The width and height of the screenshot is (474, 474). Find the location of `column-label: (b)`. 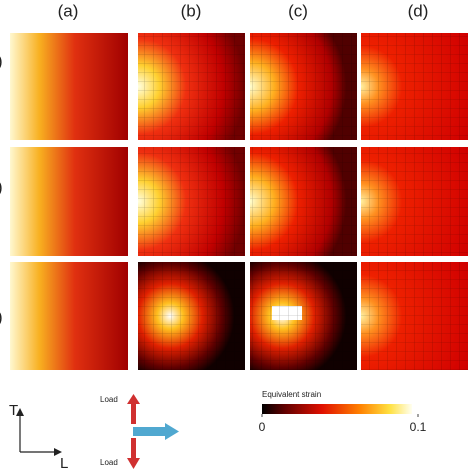

column-label: (b) is located at coordinates (191, 10).